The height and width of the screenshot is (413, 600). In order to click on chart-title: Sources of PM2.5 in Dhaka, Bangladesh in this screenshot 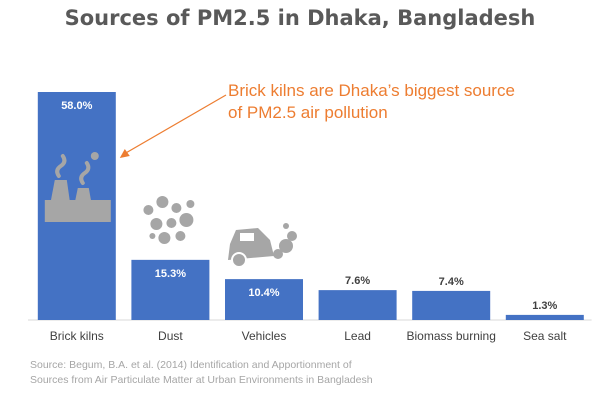, I will do `click(300, 18)`.